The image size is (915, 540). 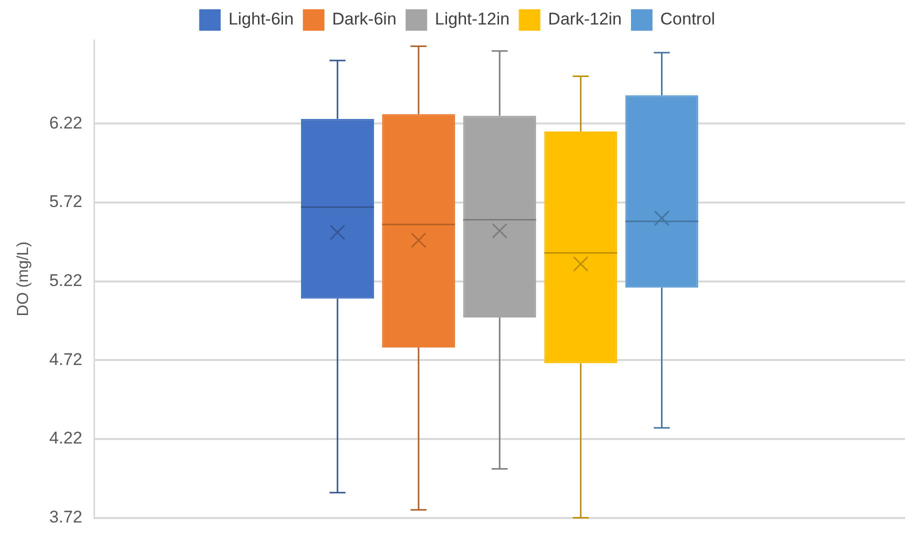 I want to click on y-tick-label: 4.72, so click(x=65, y=359).